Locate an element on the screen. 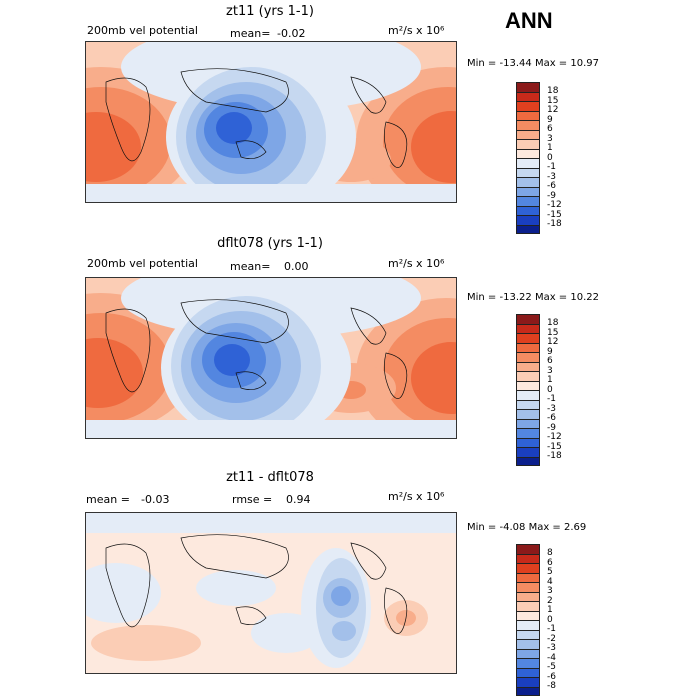  panel2-colorbar is located at coordinates (528, 390).